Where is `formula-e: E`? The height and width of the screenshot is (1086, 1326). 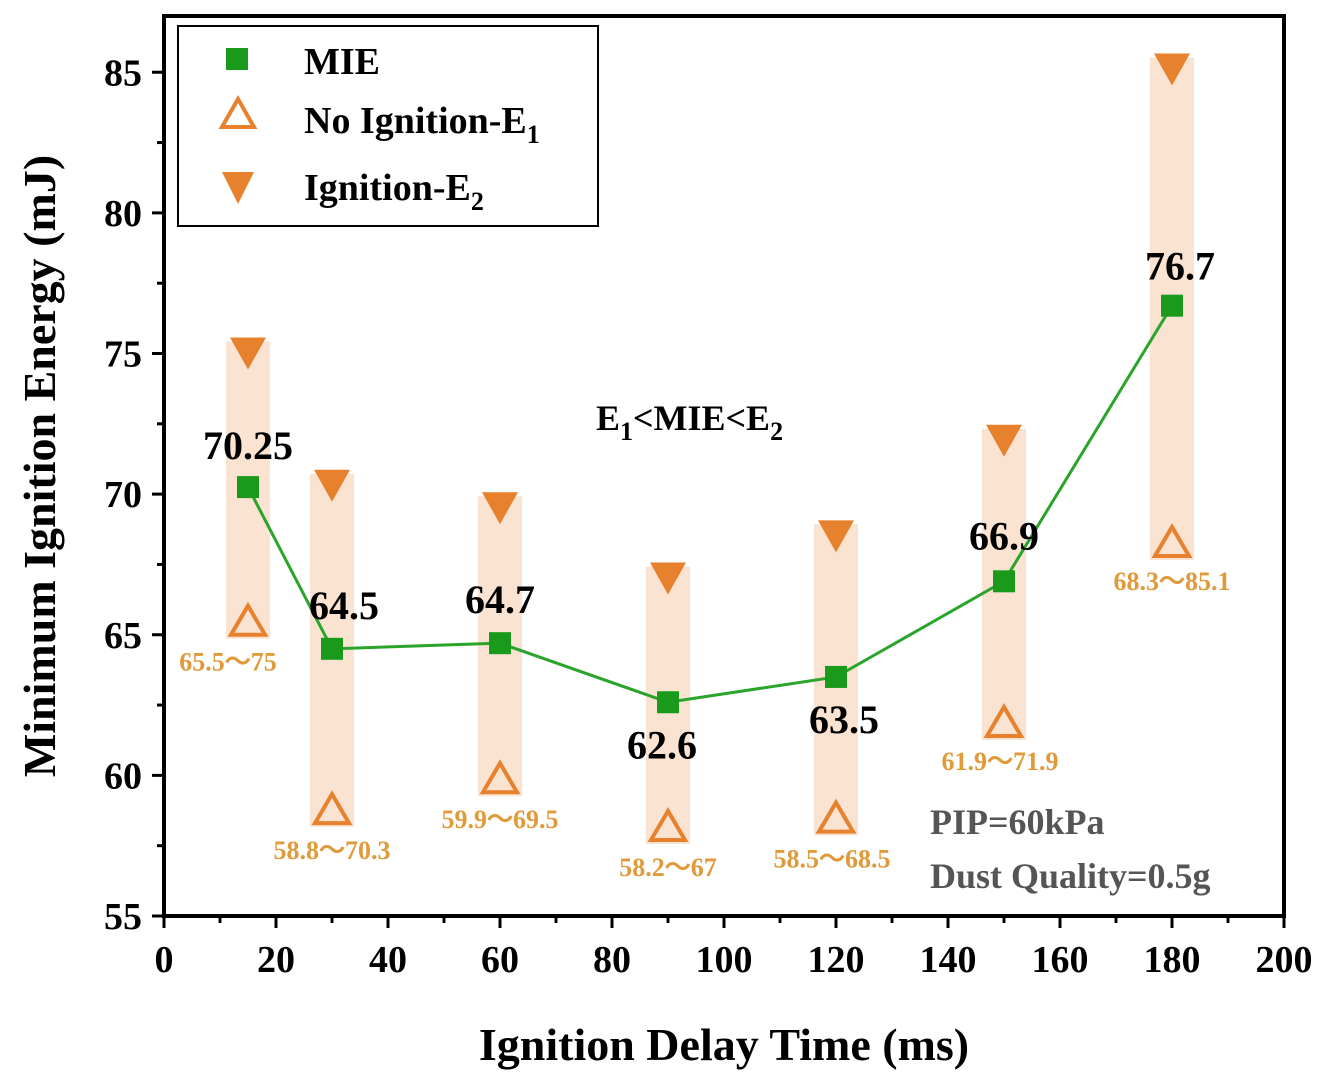
formula-e: E is located at coordinates (608, 418).